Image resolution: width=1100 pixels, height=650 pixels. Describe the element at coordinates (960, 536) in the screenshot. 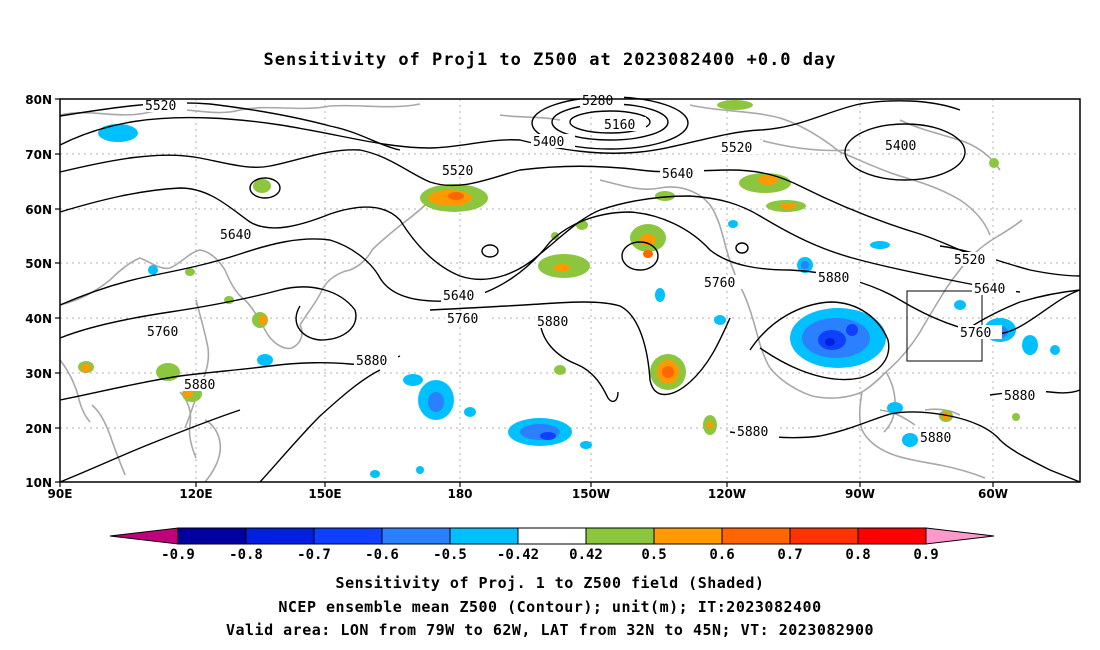

I see `colorbar-high-extend` at that location.